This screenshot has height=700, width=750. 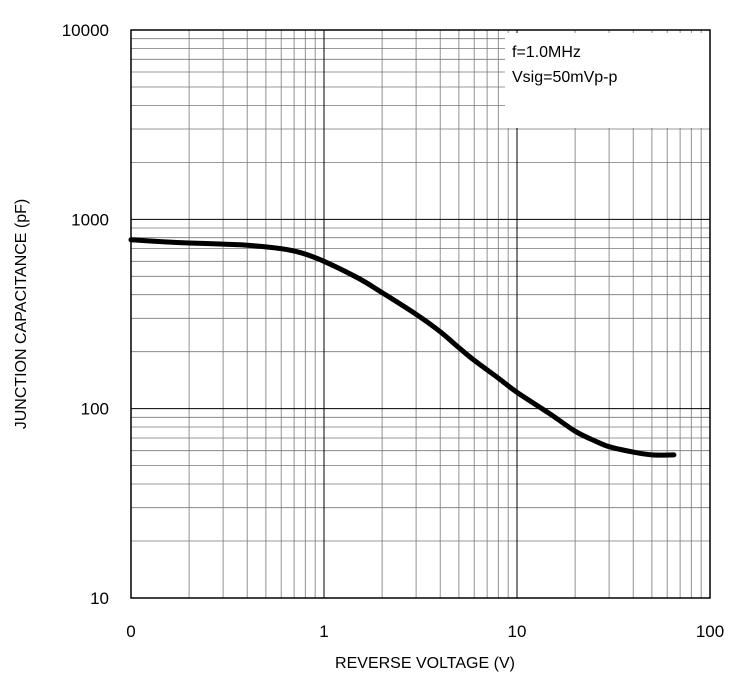 I want to click on legend-background, so click(x=611, y=80).